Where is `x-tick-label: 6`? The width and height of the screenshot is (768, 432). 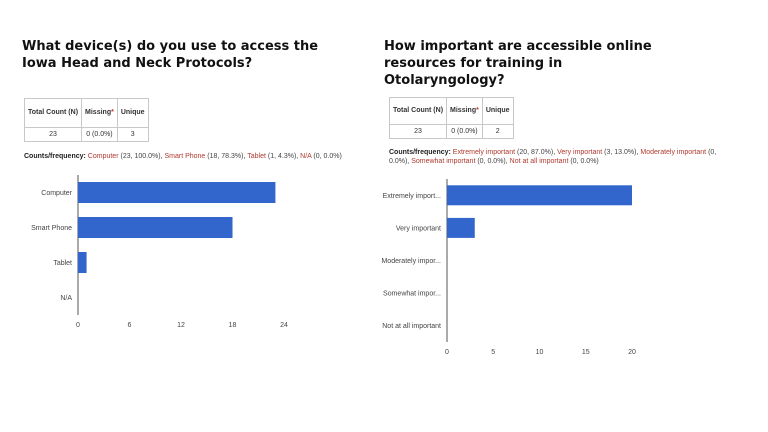
x-tick-label: 6 is located at coordinates (130, 325).